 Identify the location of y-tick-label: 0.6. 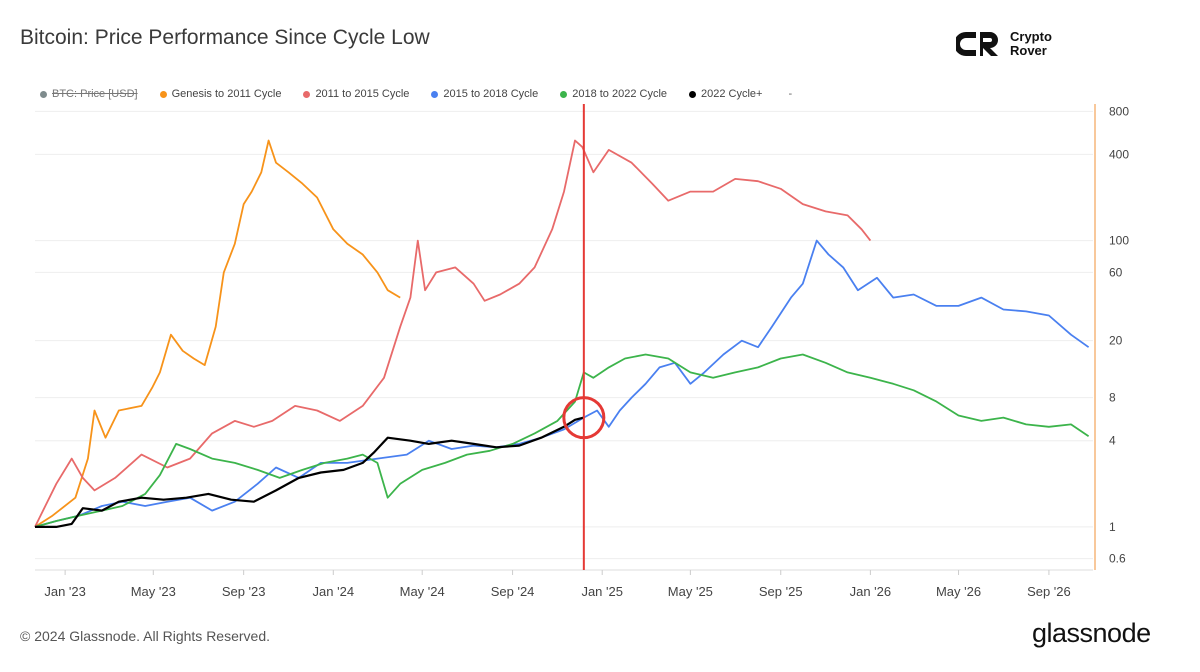
(1117, 559).